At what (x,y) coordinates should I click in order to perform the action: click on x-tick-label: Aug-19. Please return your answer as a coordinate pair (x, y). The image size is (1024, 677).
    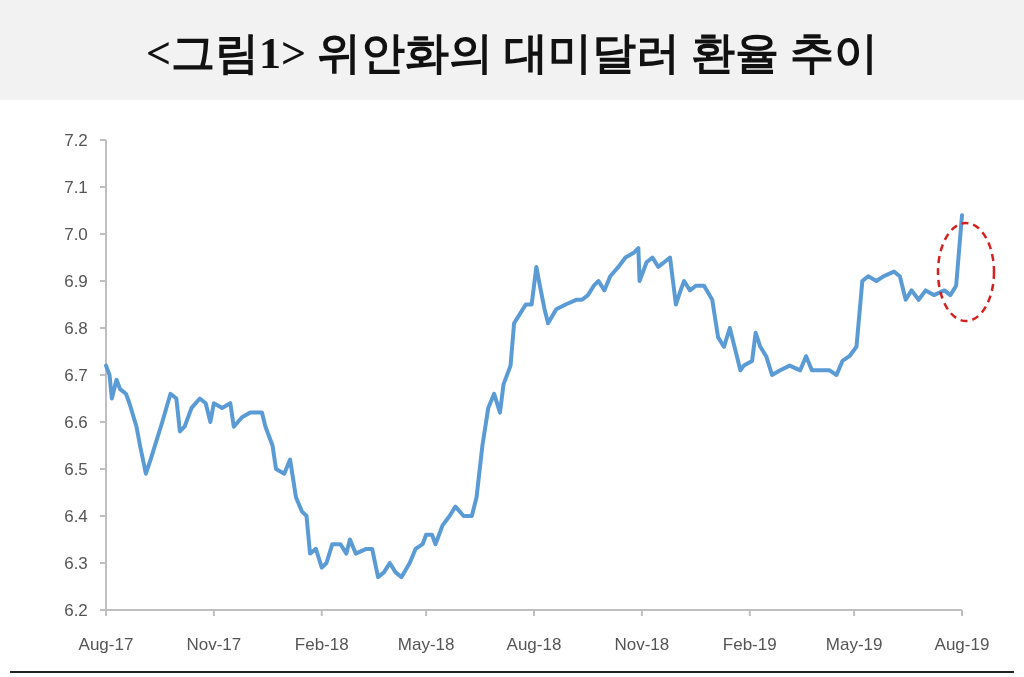
    Looking at the image, I should click on (962, 644).